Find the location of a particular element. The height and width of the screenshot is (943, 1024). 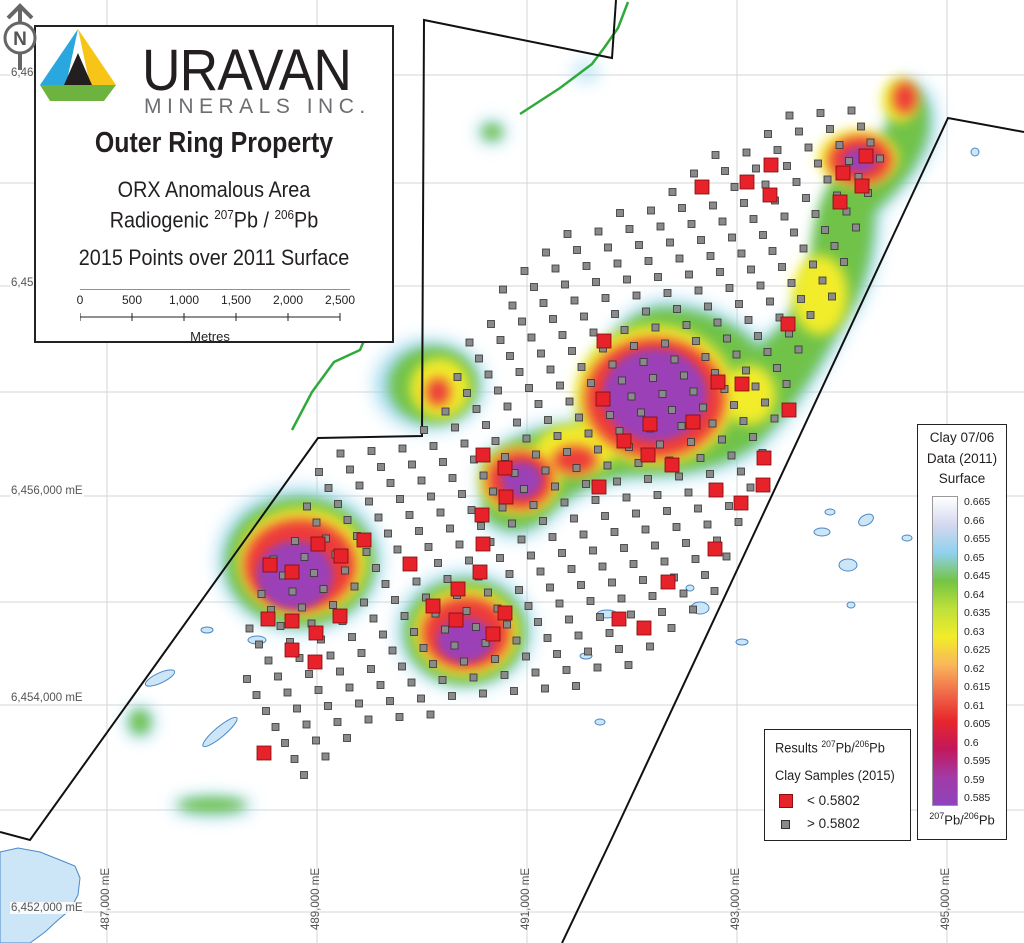

easting-label: 495,000 mE is located at coordinates (946, 898).